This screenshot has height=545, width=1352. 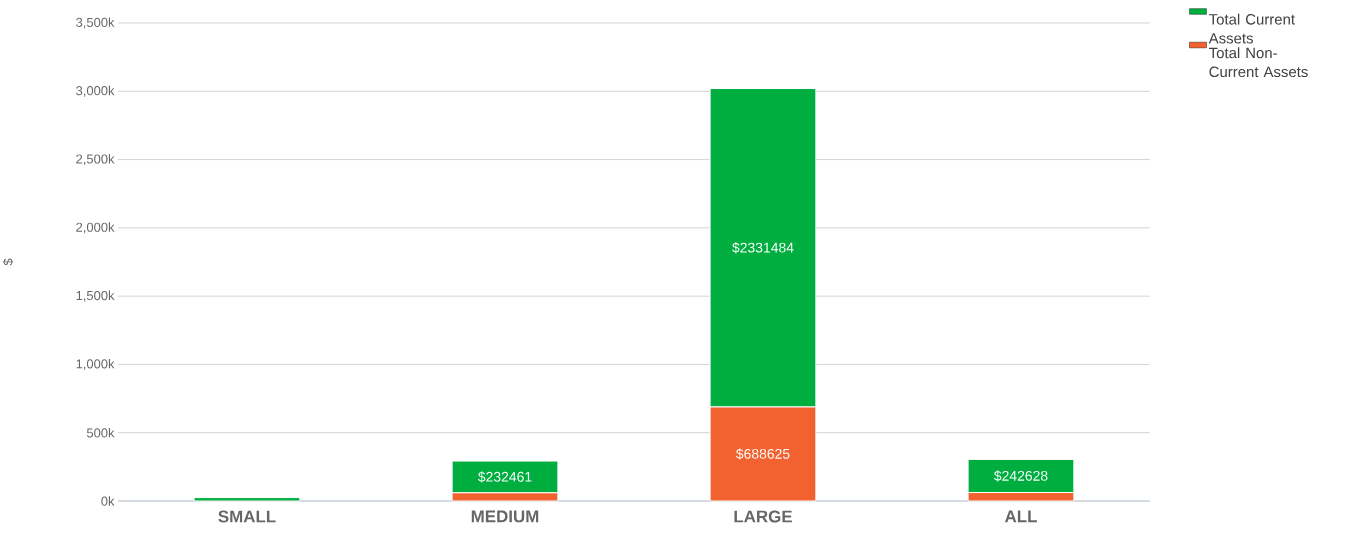 I want to click on bar, so click(x=247, y=499).